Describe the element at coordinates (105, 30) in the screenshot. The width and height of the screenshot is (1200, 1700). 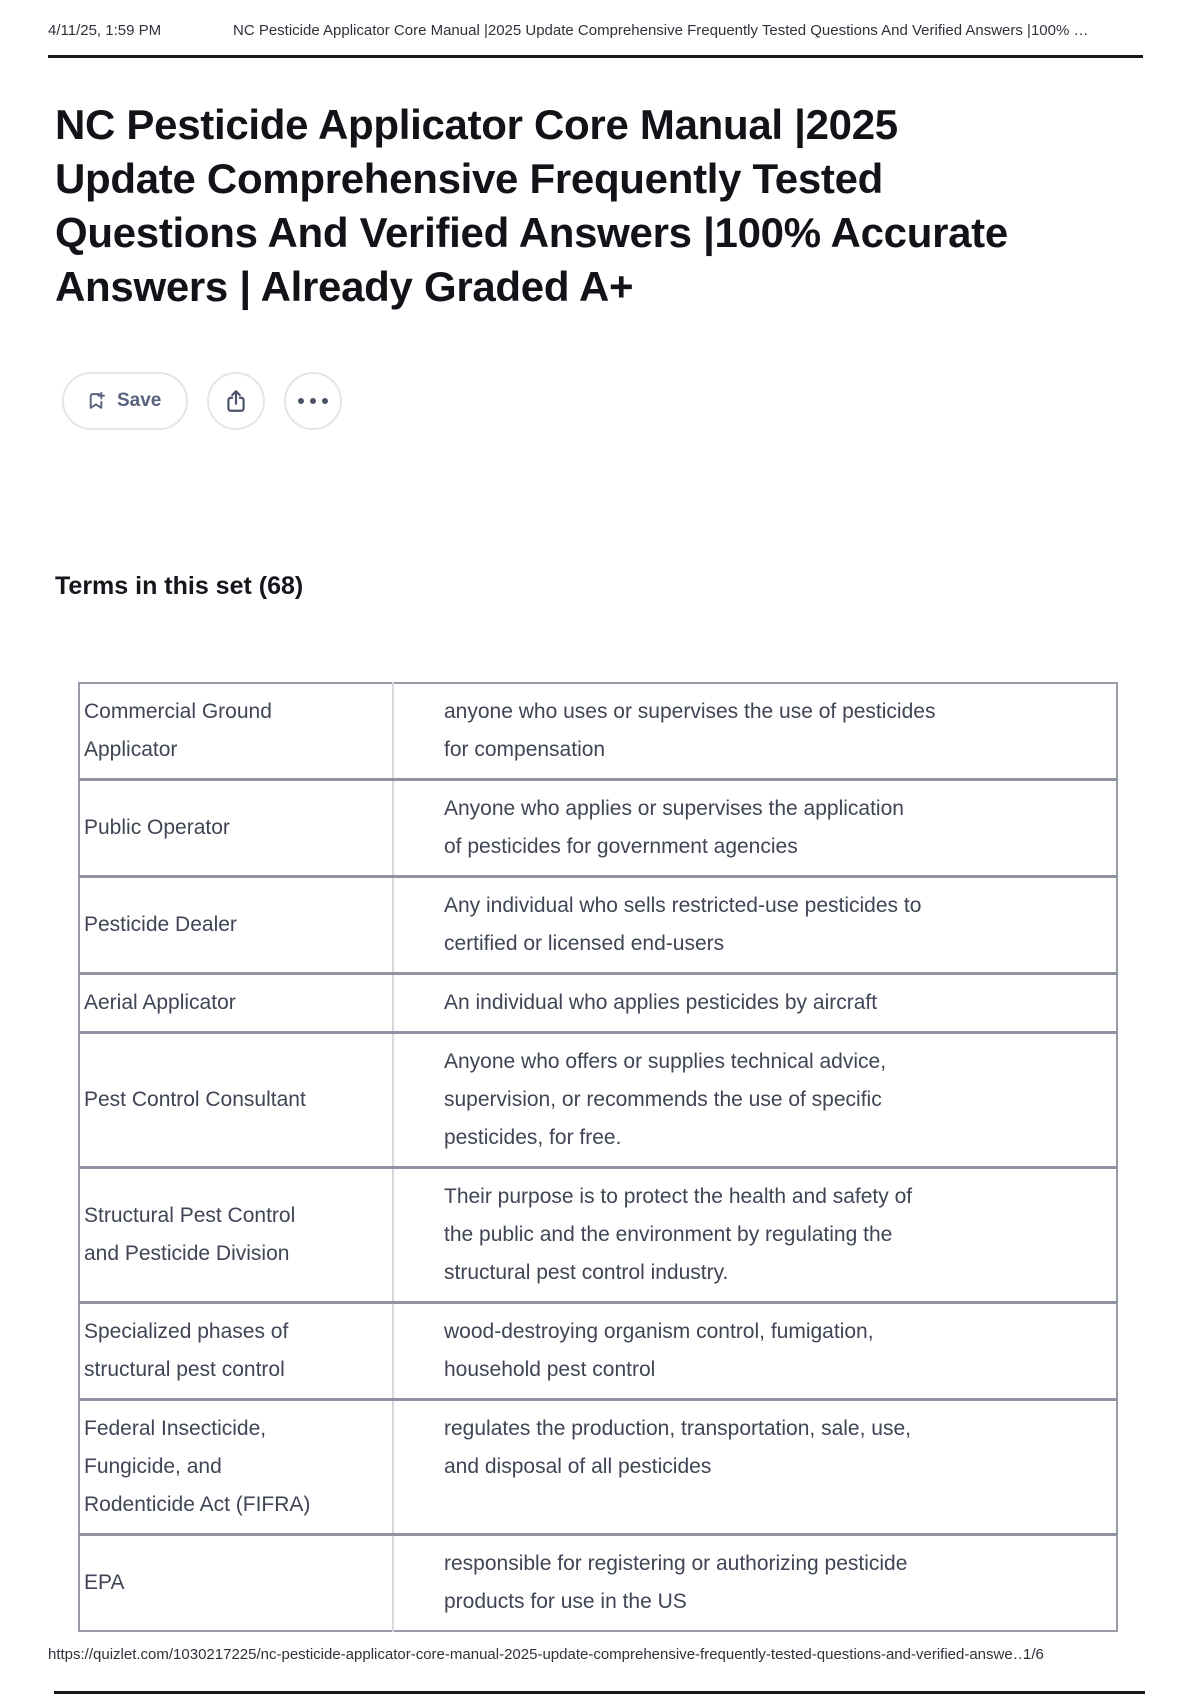
I see `print-header-datetime: 4/11/25, 1:59 PM` at that location.